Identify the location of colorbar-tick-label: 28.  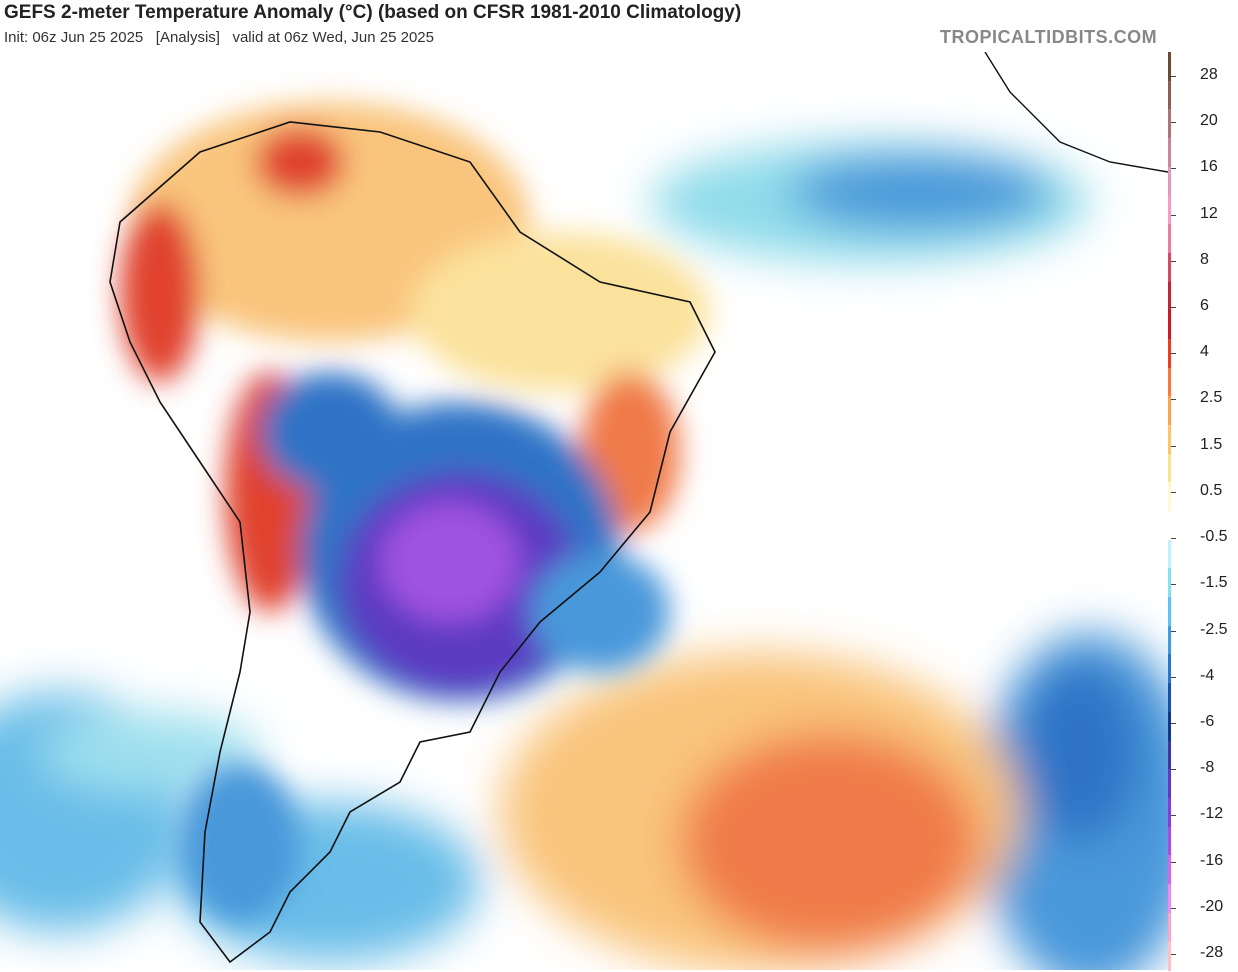
(1209, 74).